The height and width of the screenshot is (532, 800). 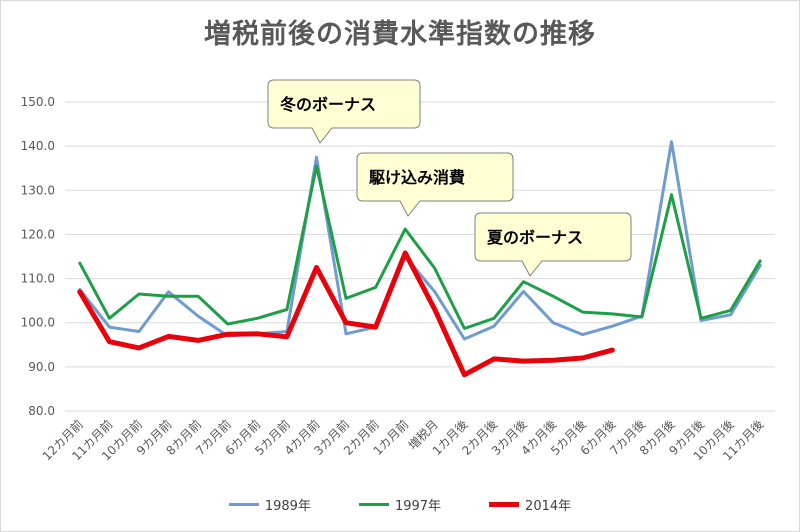 I want to click on legend-item-2014: 2014年, so click(x=530, y=504).